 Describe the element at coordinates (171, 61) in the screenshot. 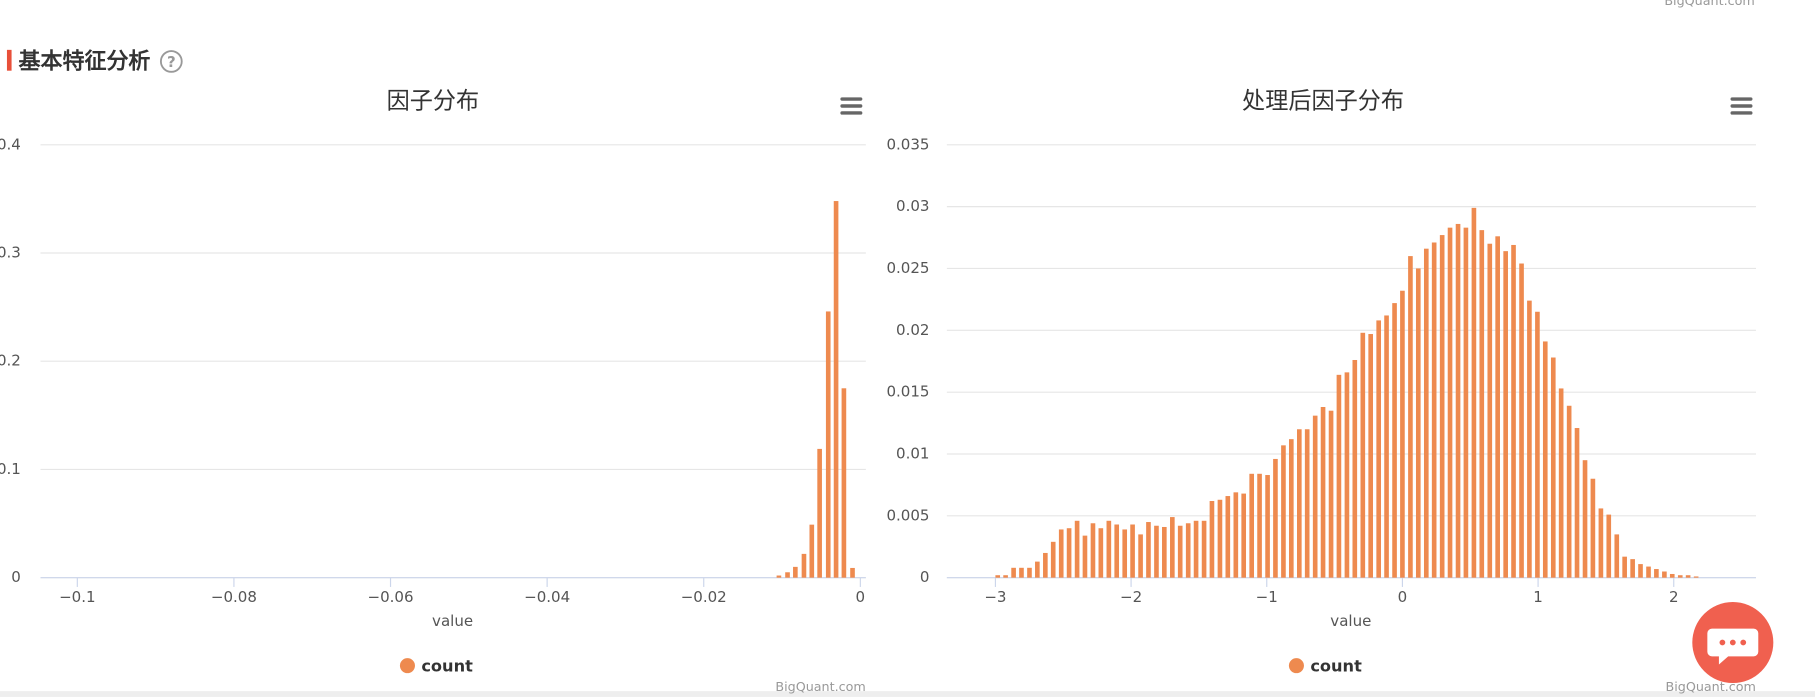

I see `help-icon: ?` at that location.